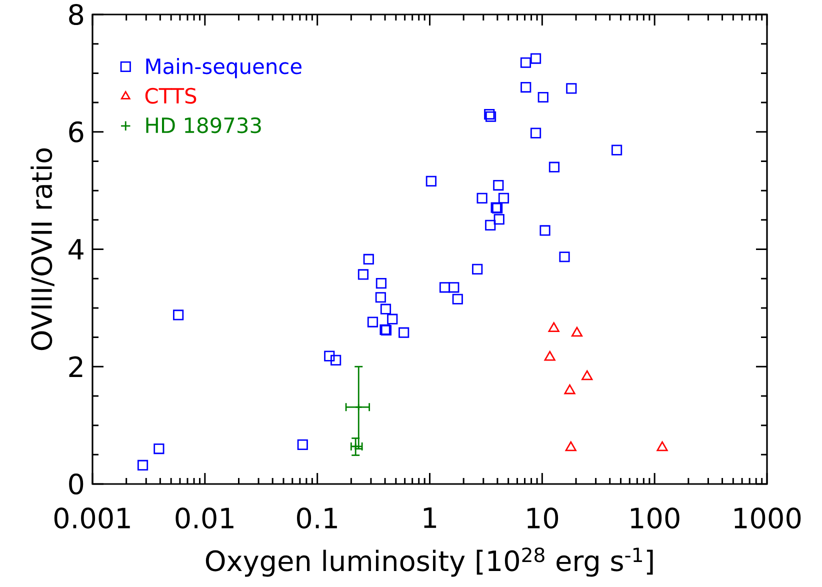  I want to click on y-tick-label: 6, so click(76, 131).